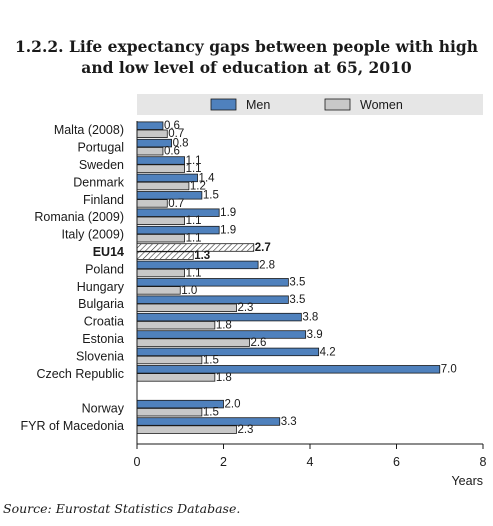 Image resolution: width=493 pixels, height=526 pixels. I want to click on value-label-men-estonia: 3.9, so click(315, 335).